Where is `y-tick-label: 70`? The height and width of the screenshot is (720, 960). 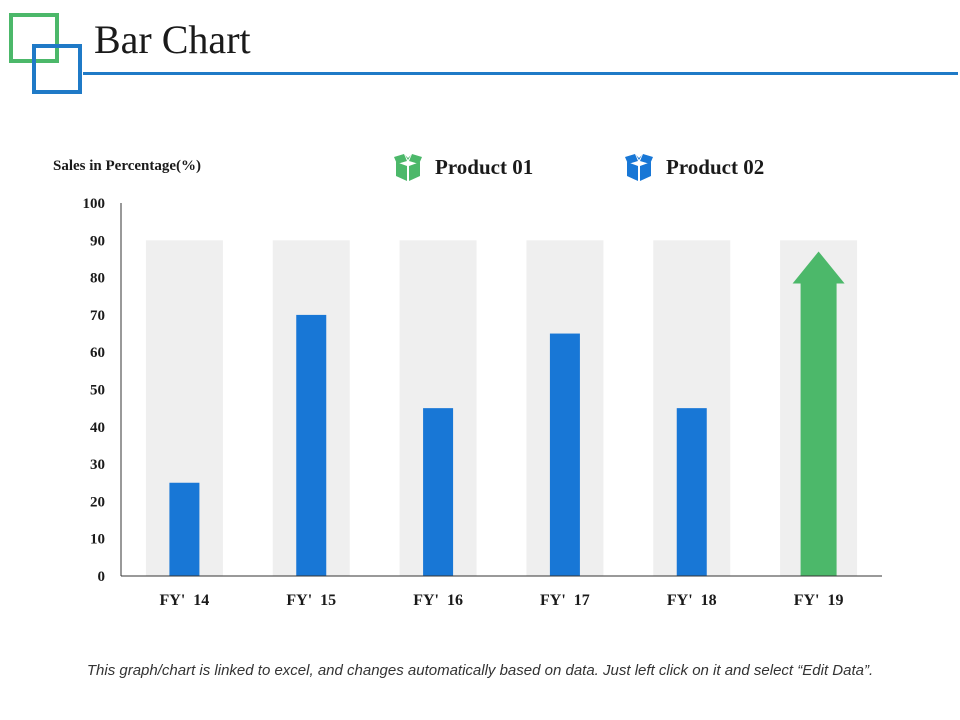
y-tick-label: 70 is located at coordinates (97, 316).